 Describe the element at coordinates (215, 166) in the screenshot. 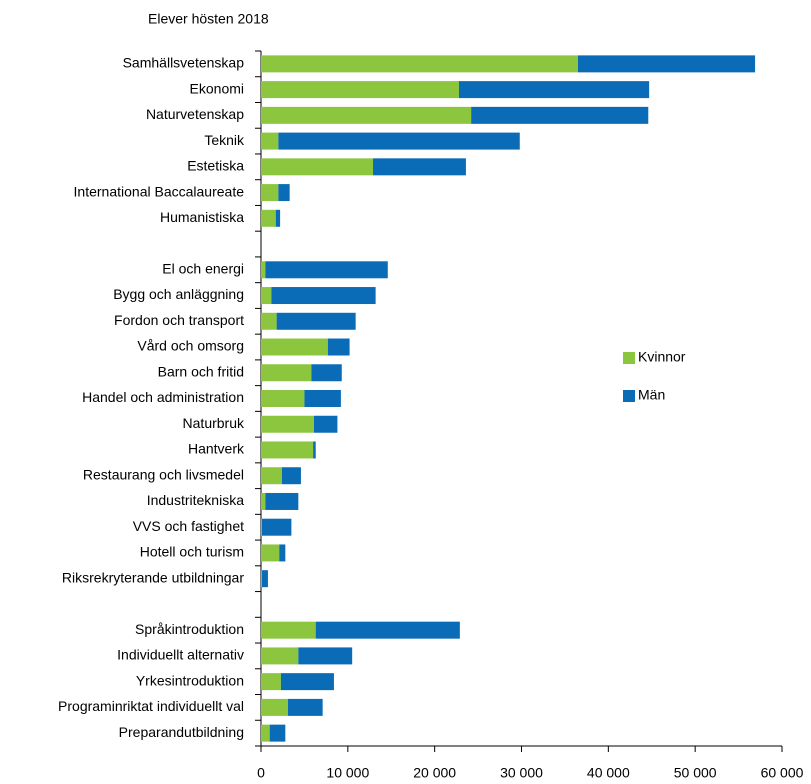

I see `y-tick-label: Estetiska` at that location.